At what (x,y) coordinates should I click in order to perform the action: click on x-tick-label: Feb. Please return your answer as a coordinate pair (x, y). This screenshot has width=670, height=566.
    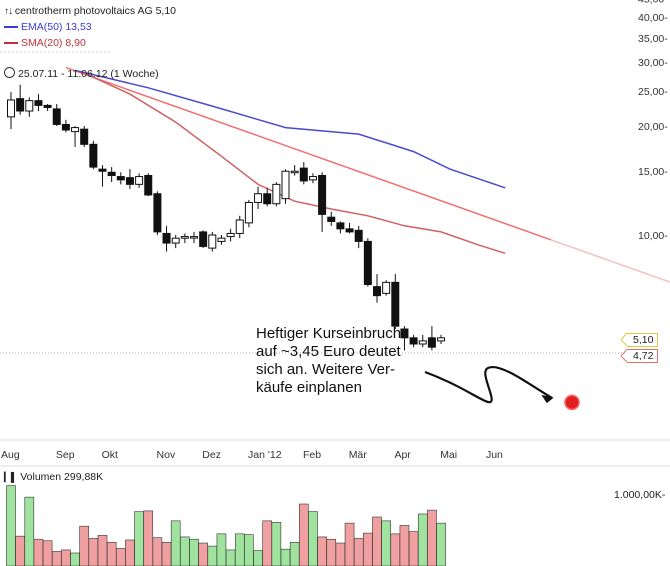
    Looking at the image, I should click on (312, 455).